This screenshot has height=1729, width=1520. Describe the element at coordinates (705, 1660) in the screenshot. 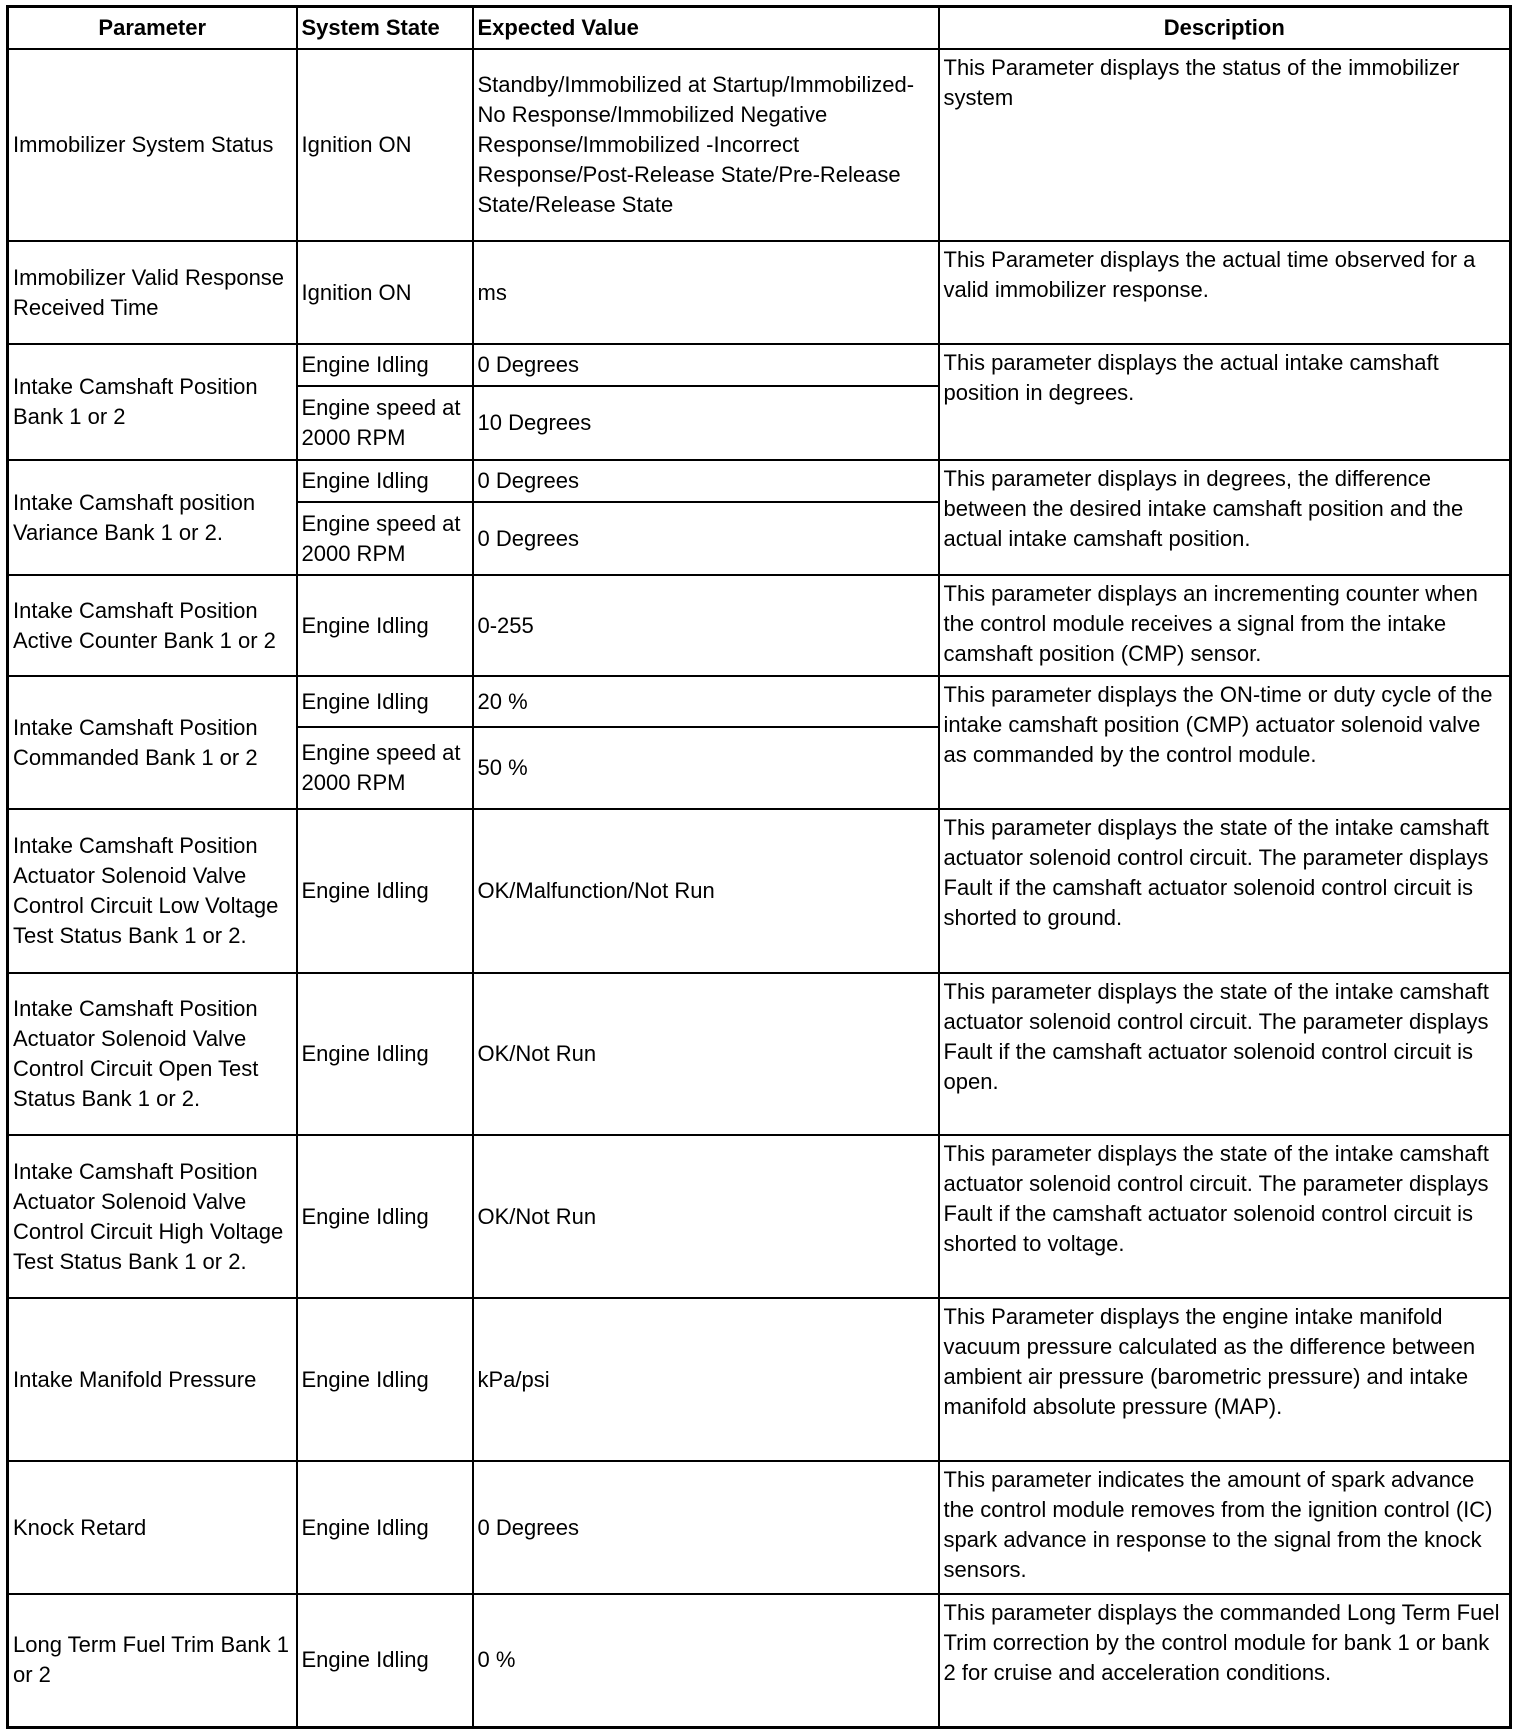

I see `expected-value-cell: 0 %` at that location.